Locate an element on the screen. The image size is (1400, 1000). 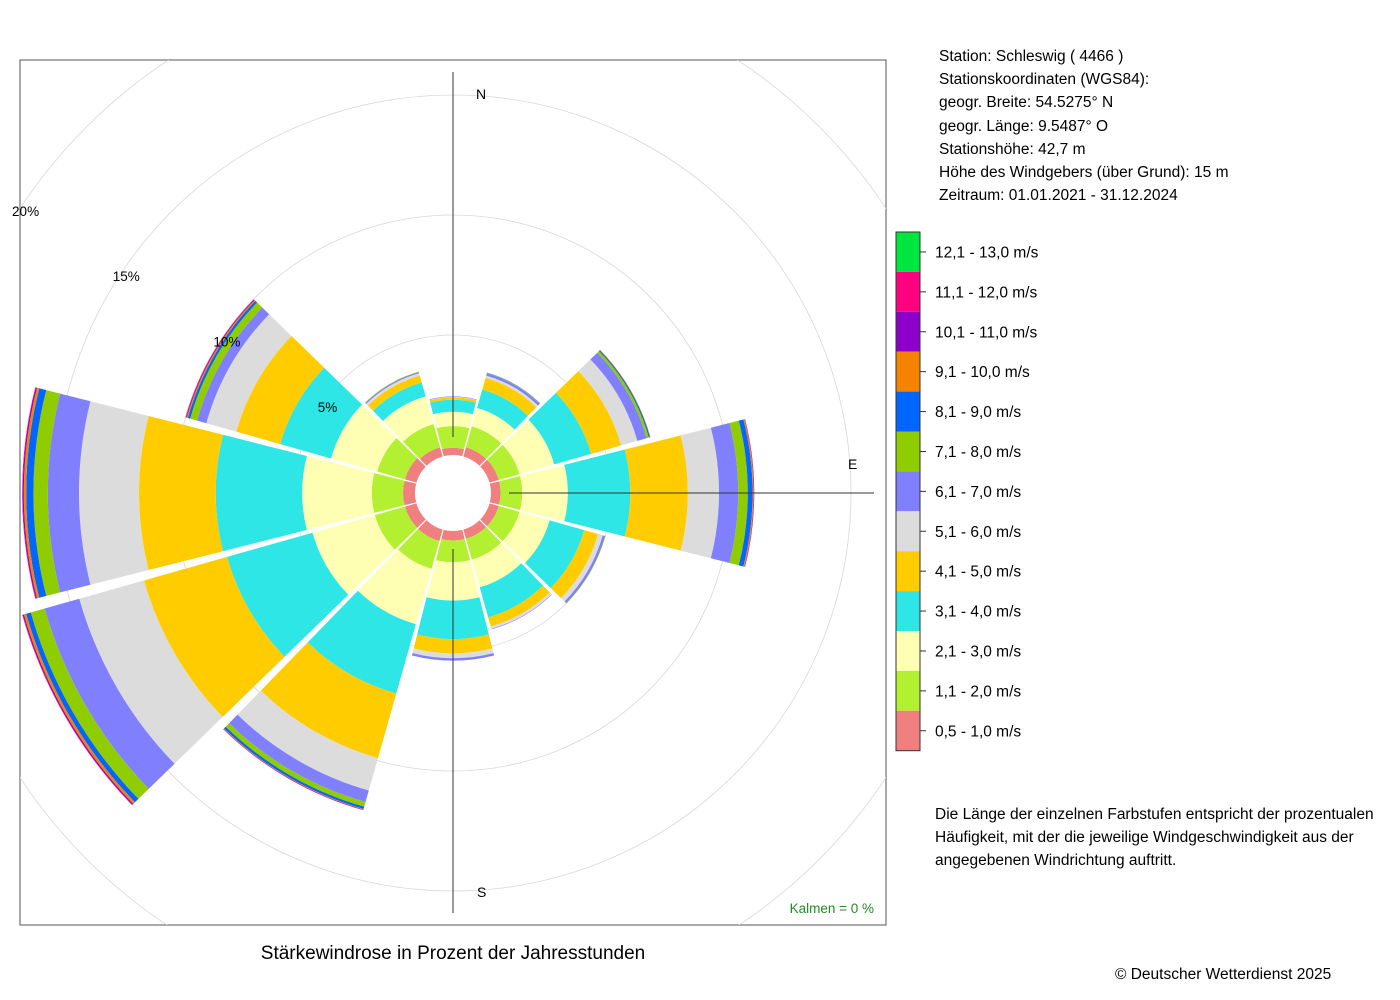
direction-210-wedge is located at coordinates (333, 665).